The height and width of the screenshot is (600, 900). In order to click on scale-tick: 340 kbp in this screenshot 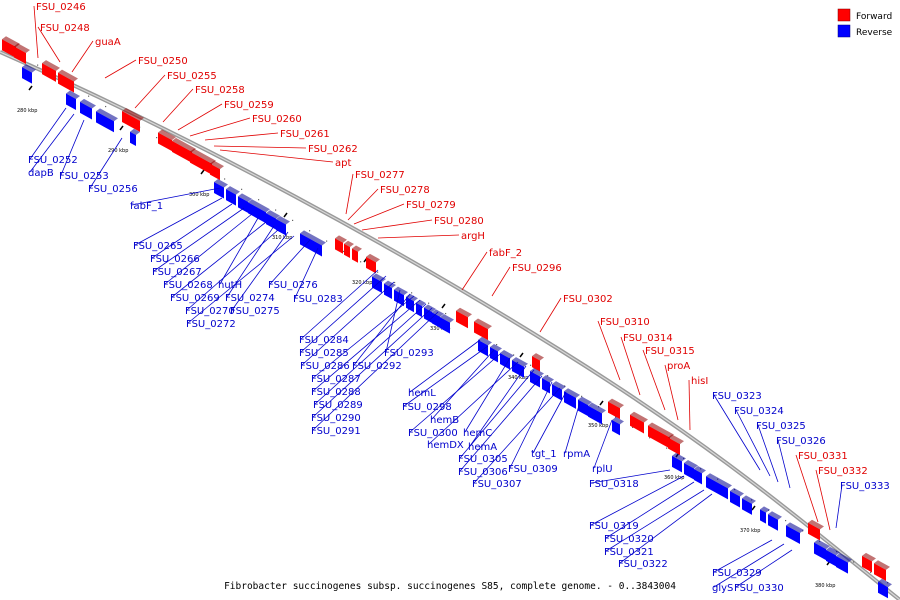, I will do `click(518, 366)`.